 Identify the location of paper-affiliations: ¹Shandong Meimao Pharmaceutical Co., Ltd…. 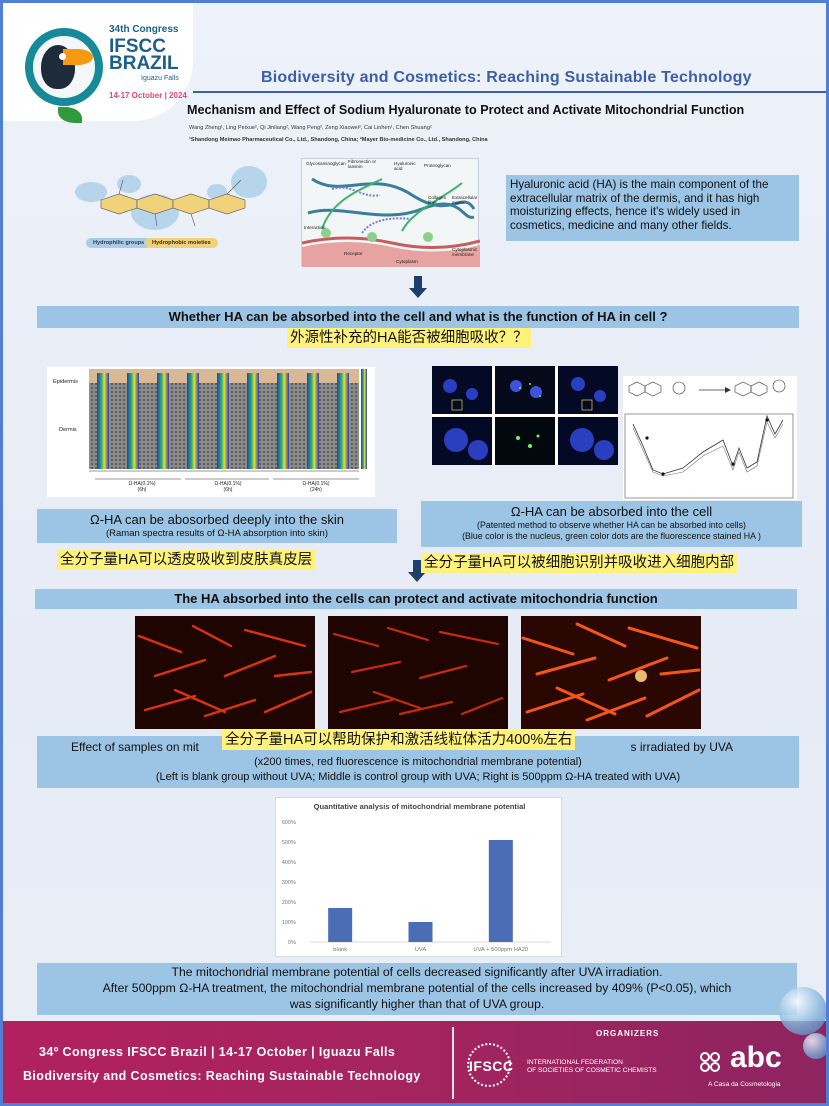
(338, 140).